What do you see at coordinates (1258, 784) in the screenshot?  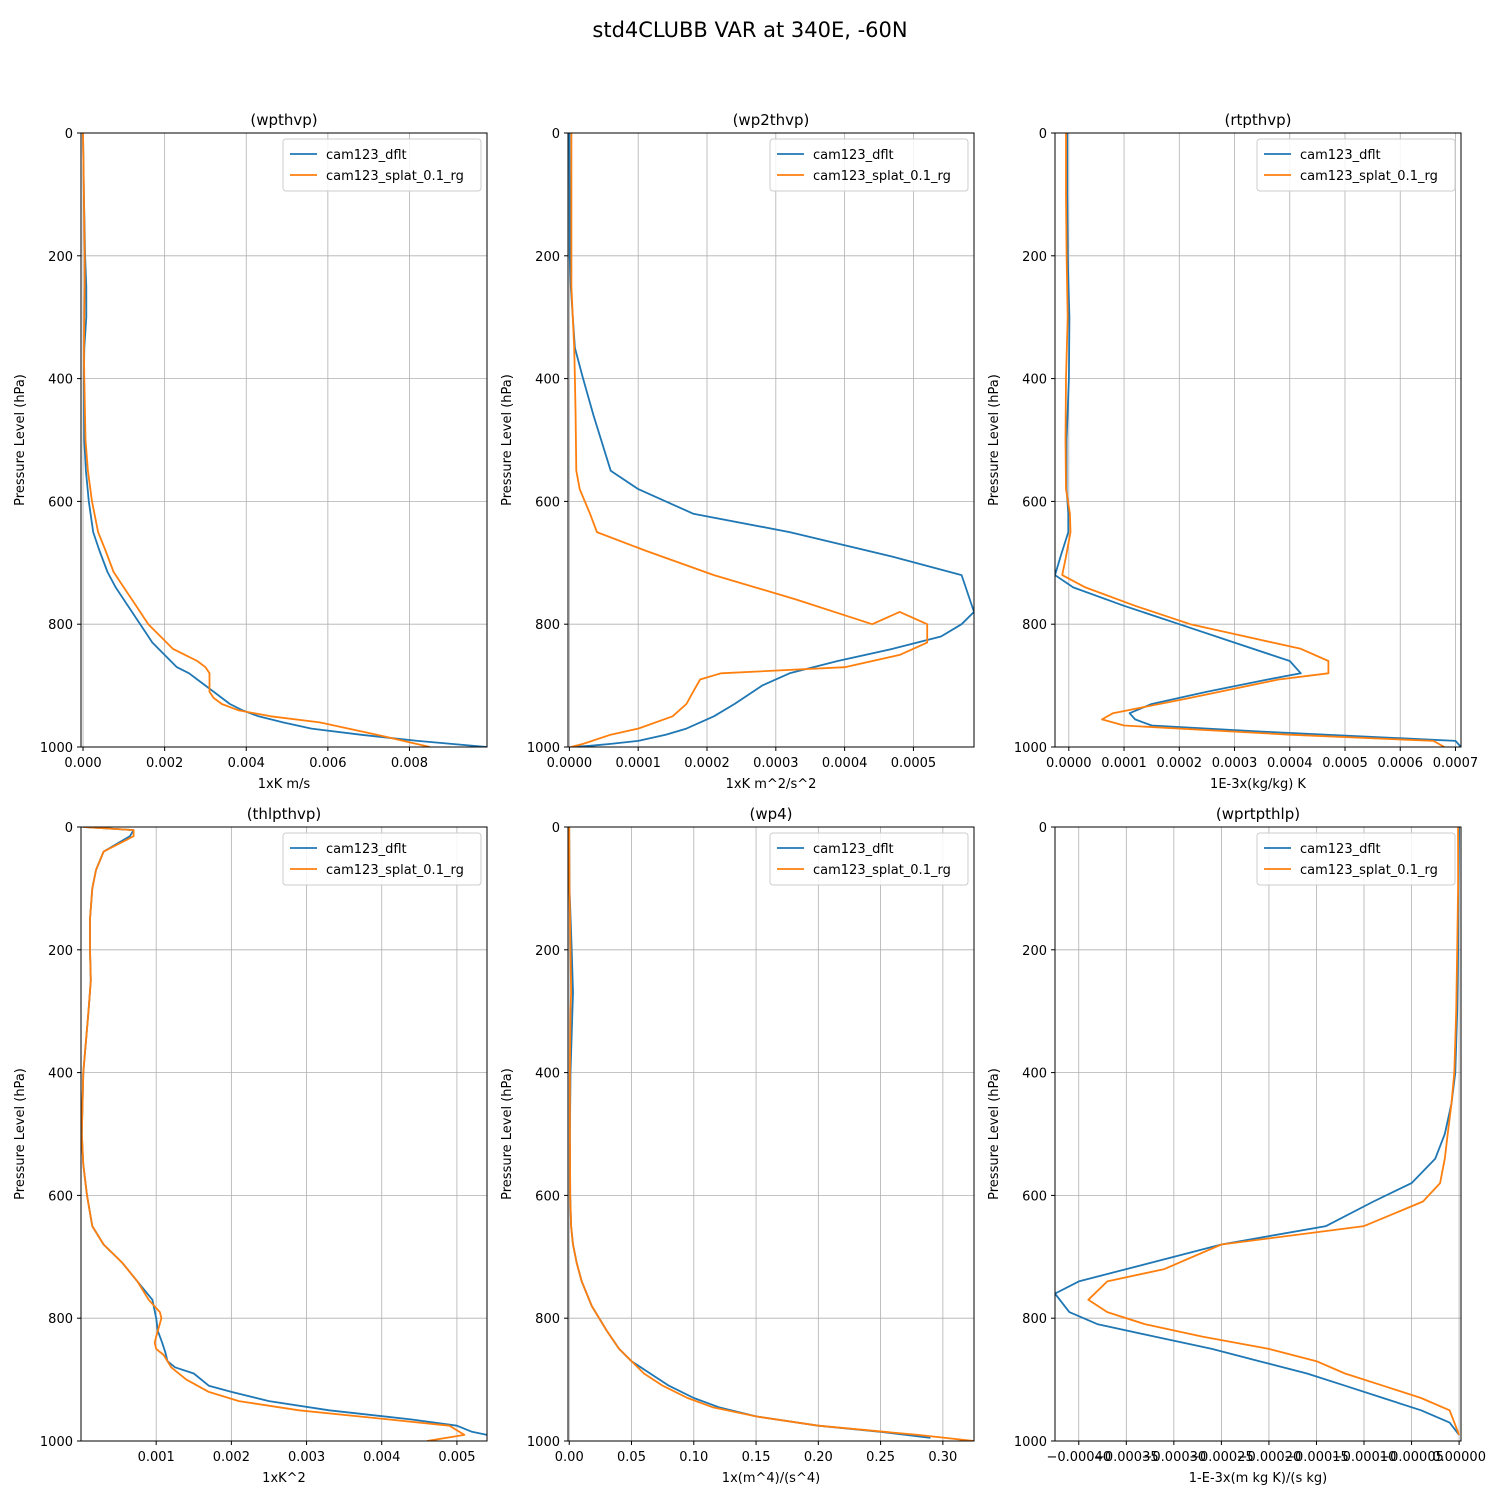 I see `x-axis-label: 1E-3x(kg/kg) K` at bounding box center [1258, 784].